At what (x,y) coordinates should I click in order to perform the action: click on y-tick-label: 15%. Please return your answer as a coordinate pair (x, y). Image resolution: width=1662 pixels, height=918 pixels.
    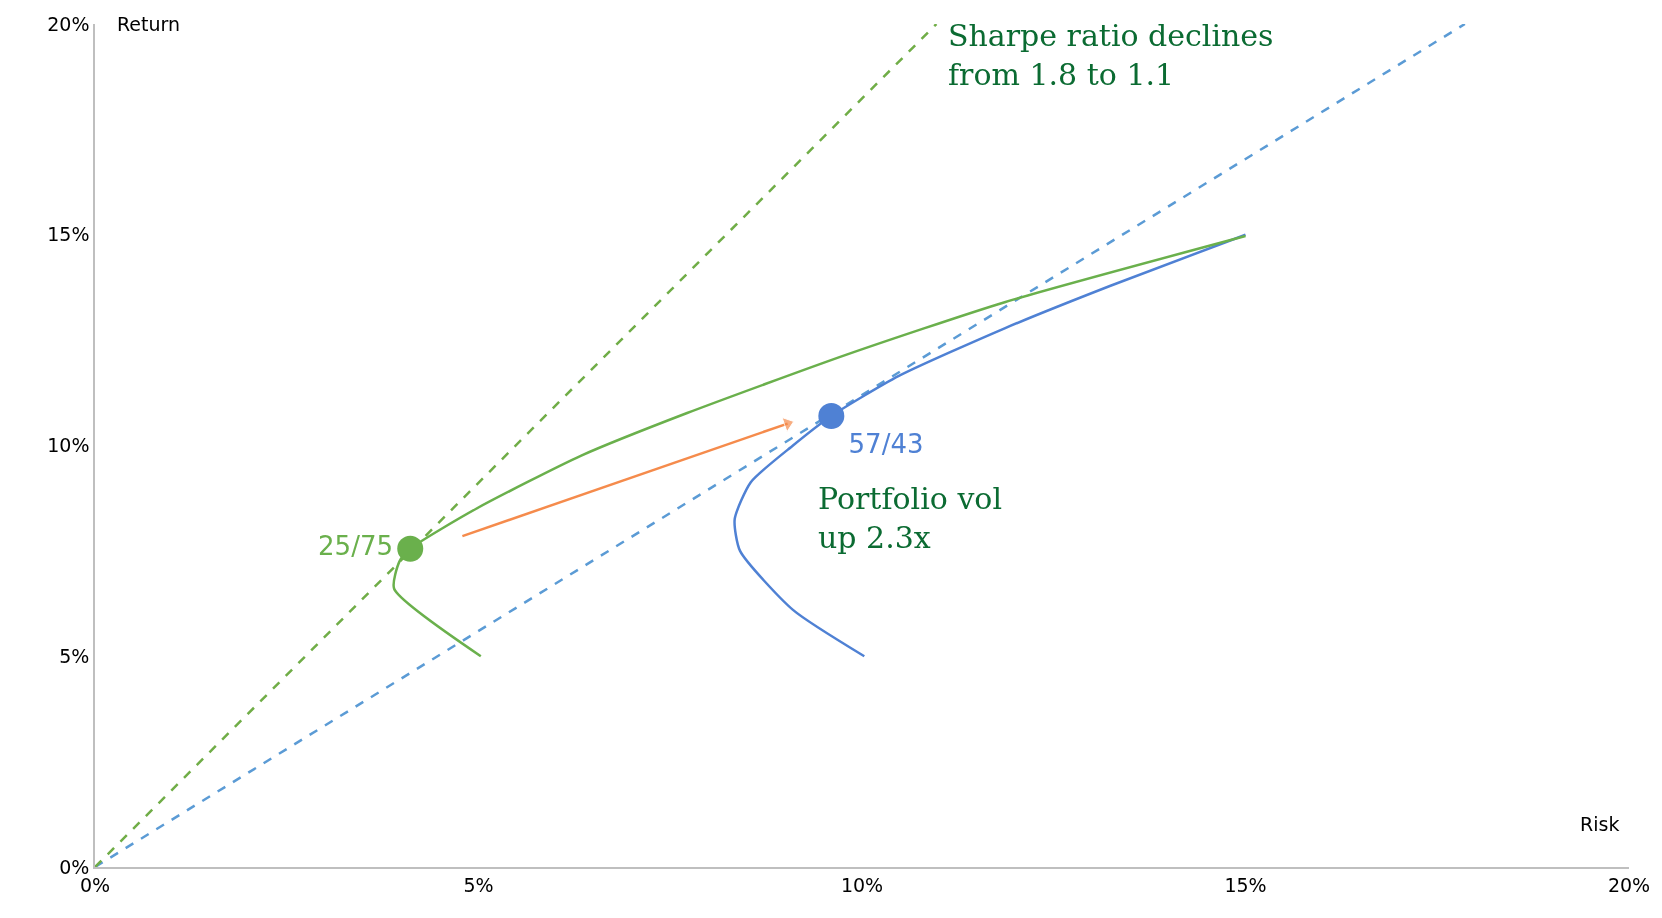
    Looking at the image, I should click on (68, 234).